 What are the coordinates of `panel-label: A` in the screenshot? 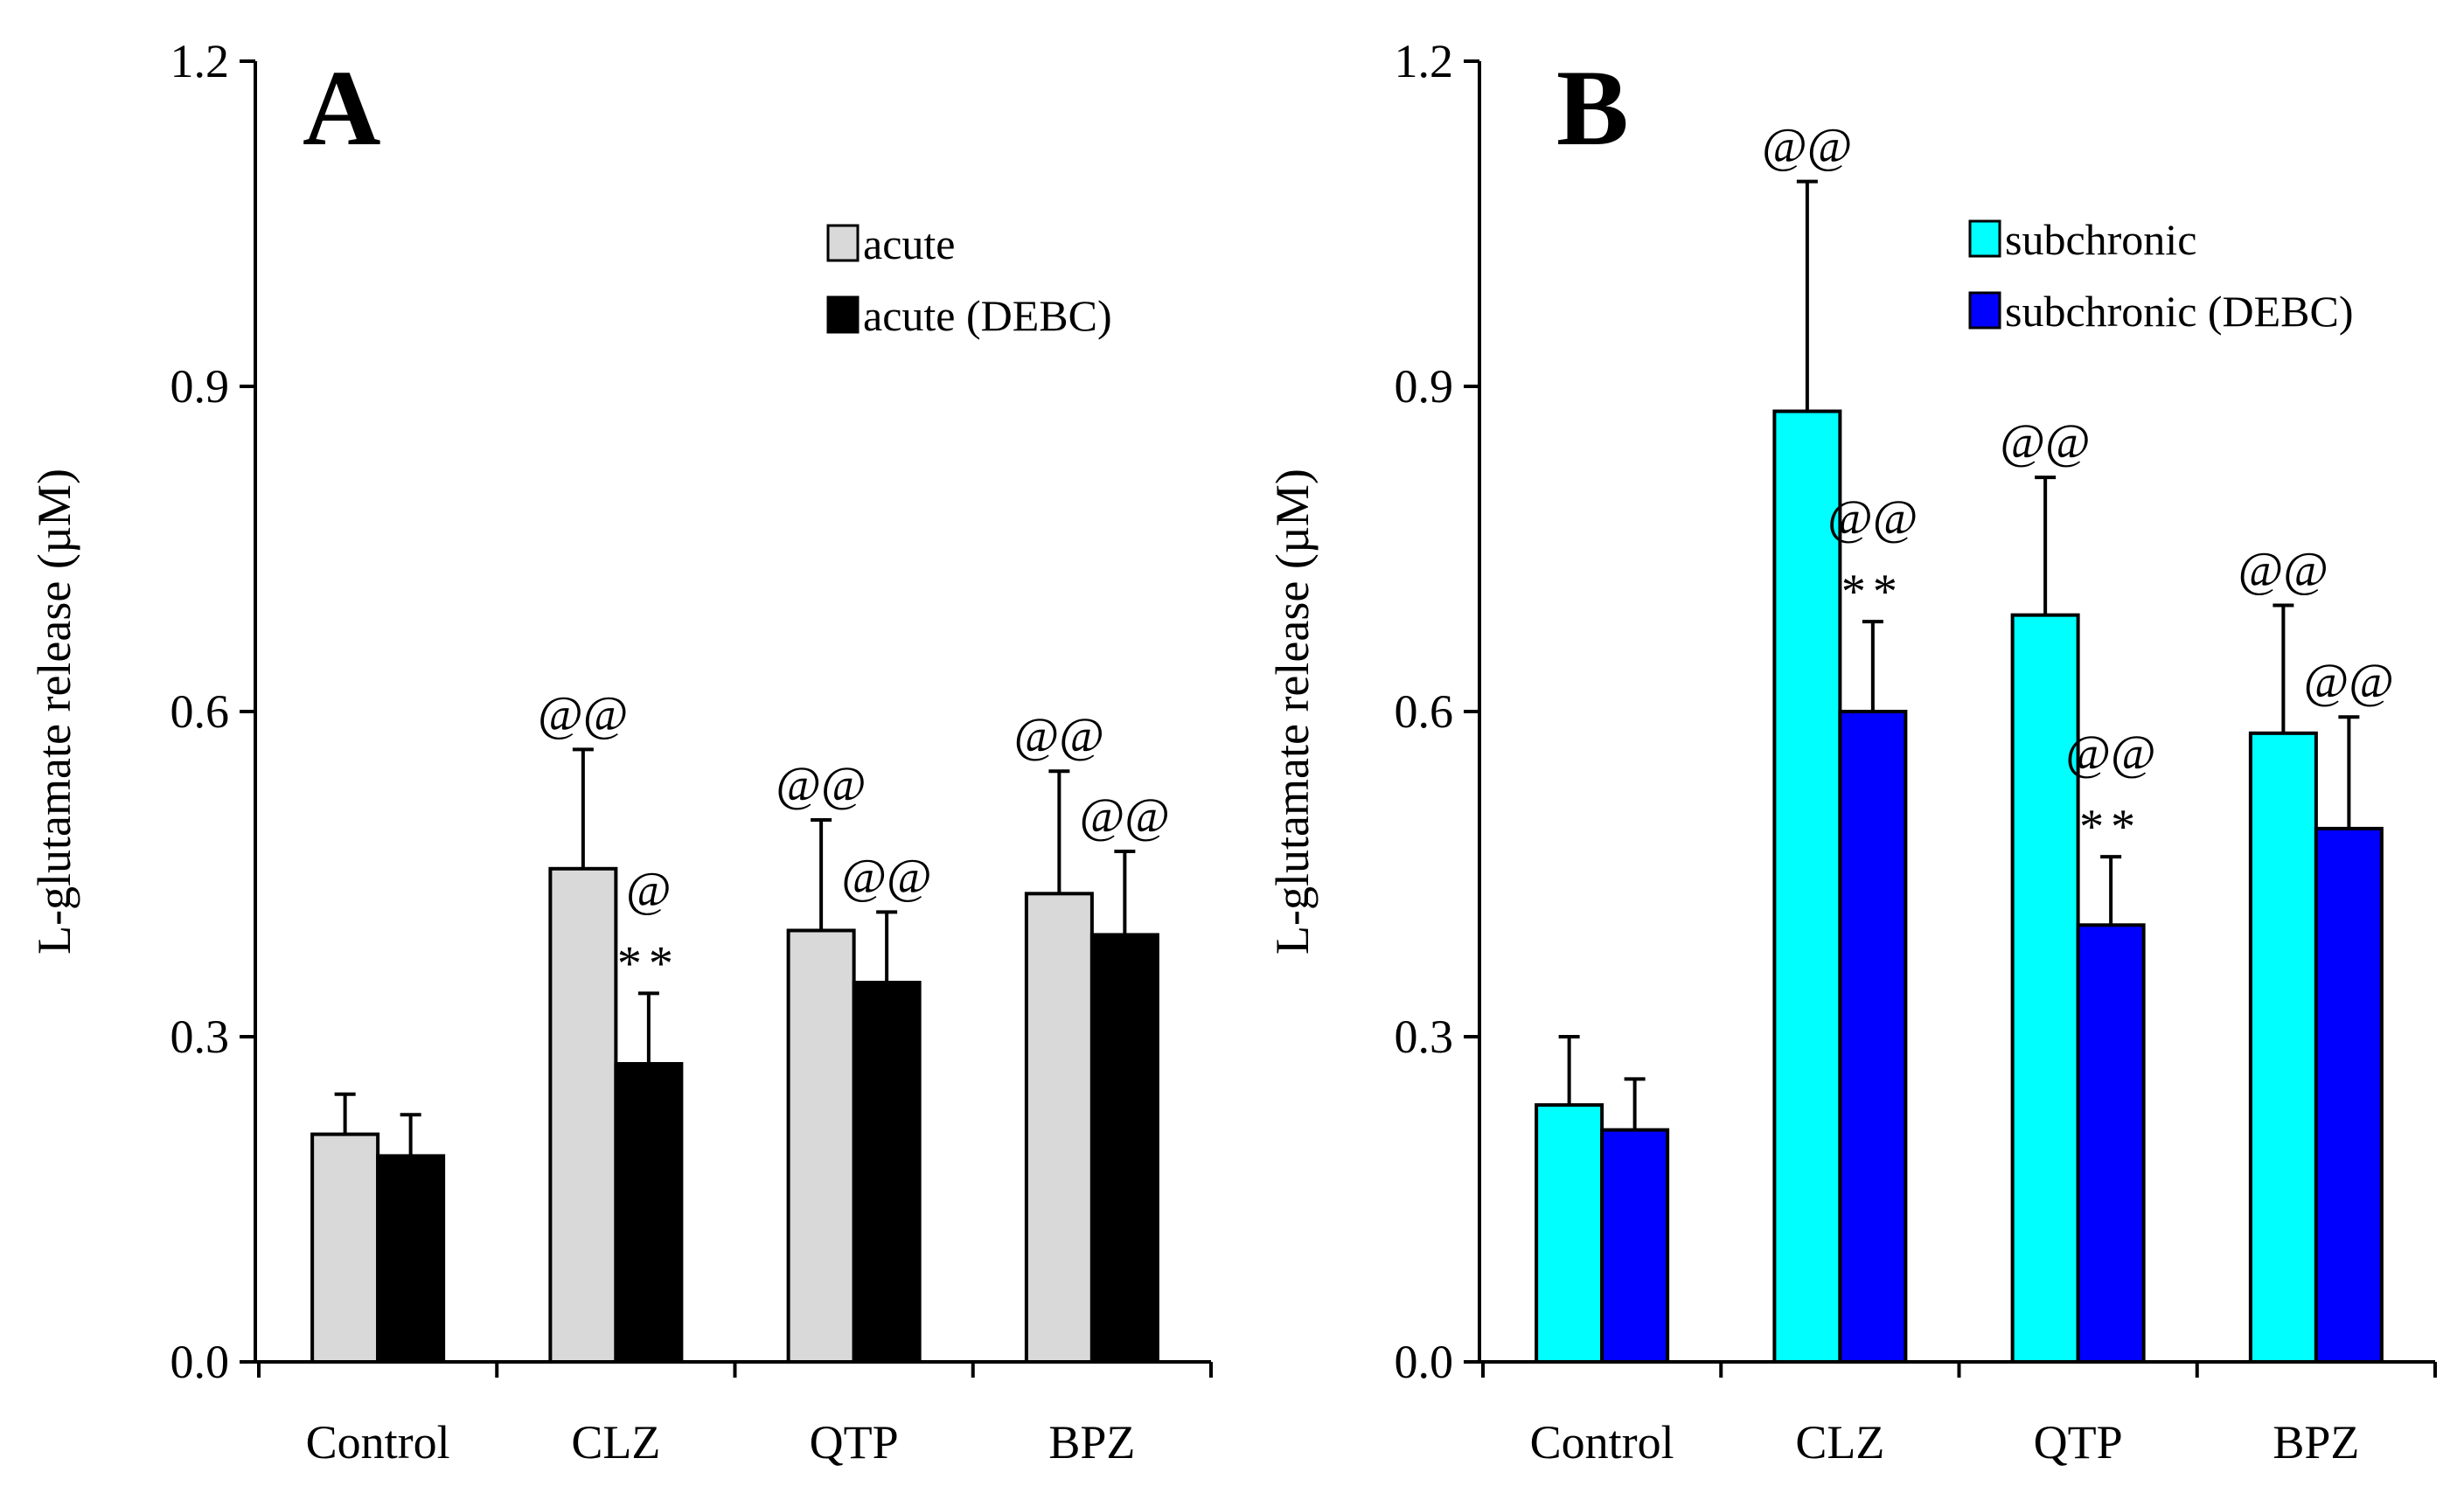 It's located at (342, 108).